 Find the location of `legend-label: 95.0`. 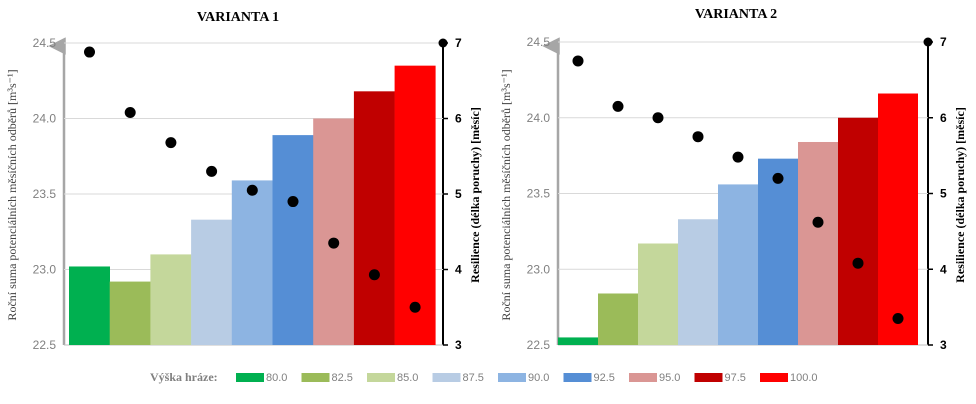

legend-label: 95.0 is located at coordinates (669, 378).